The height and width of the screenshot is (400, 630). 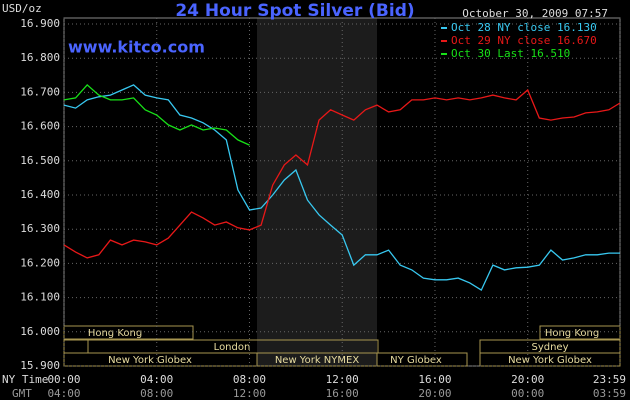 What do you see at coordinates (535, 13) in the screenshot?
I see `timestamp: October 30, 2009 07:57` at bounding box center [535, 13].